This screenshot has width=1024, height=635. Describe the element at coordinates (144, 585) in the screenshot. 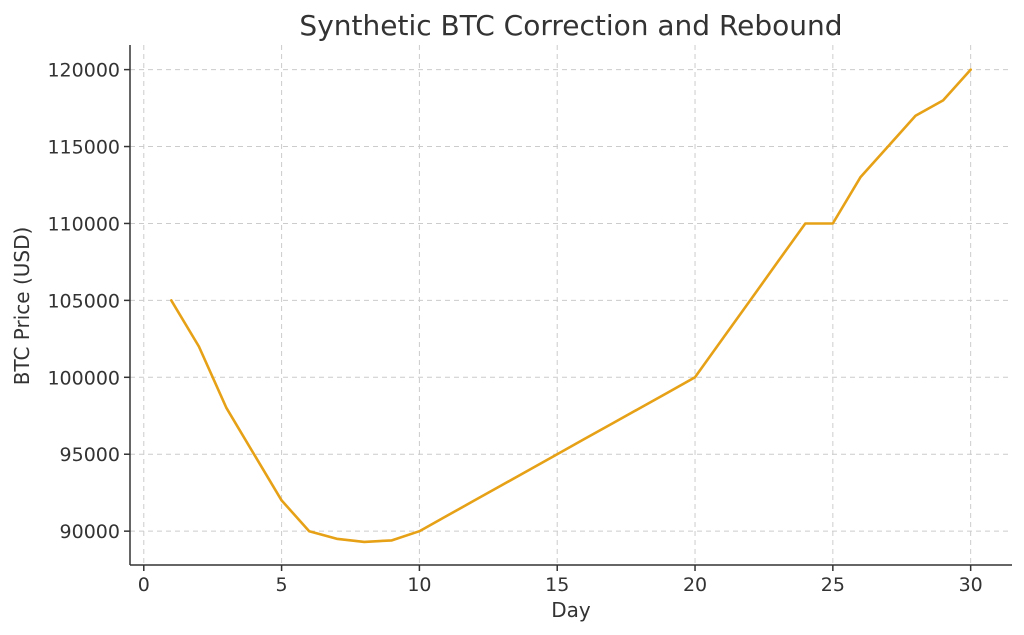

I see `x-tick-label: 0` at that location.